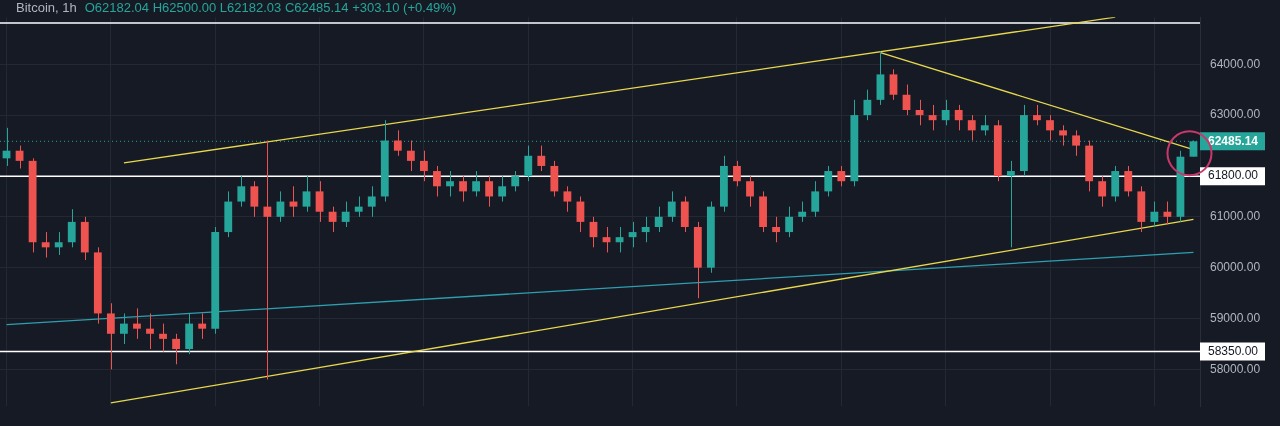 This screenshot has height=426, width=1280. What do you see at coordinates (1235, 266) in the screenshot?
I see `y-tick-label: 60000.00` at bounding box center [1235, 266].